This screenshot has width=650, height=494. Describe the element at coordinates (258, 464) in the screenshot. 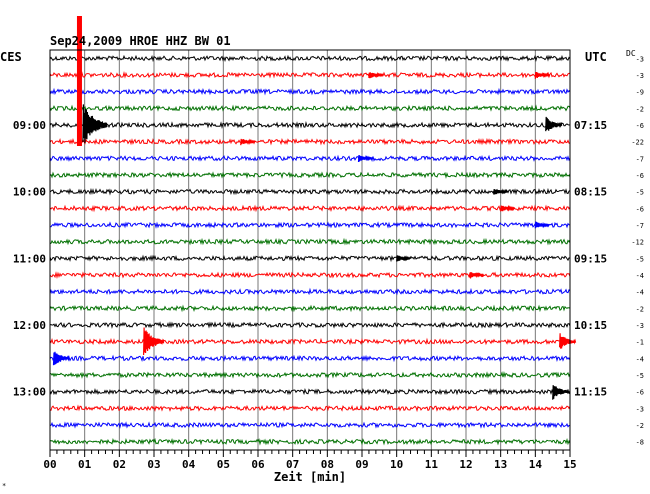

I see `x-tick-label: 06` at that location.